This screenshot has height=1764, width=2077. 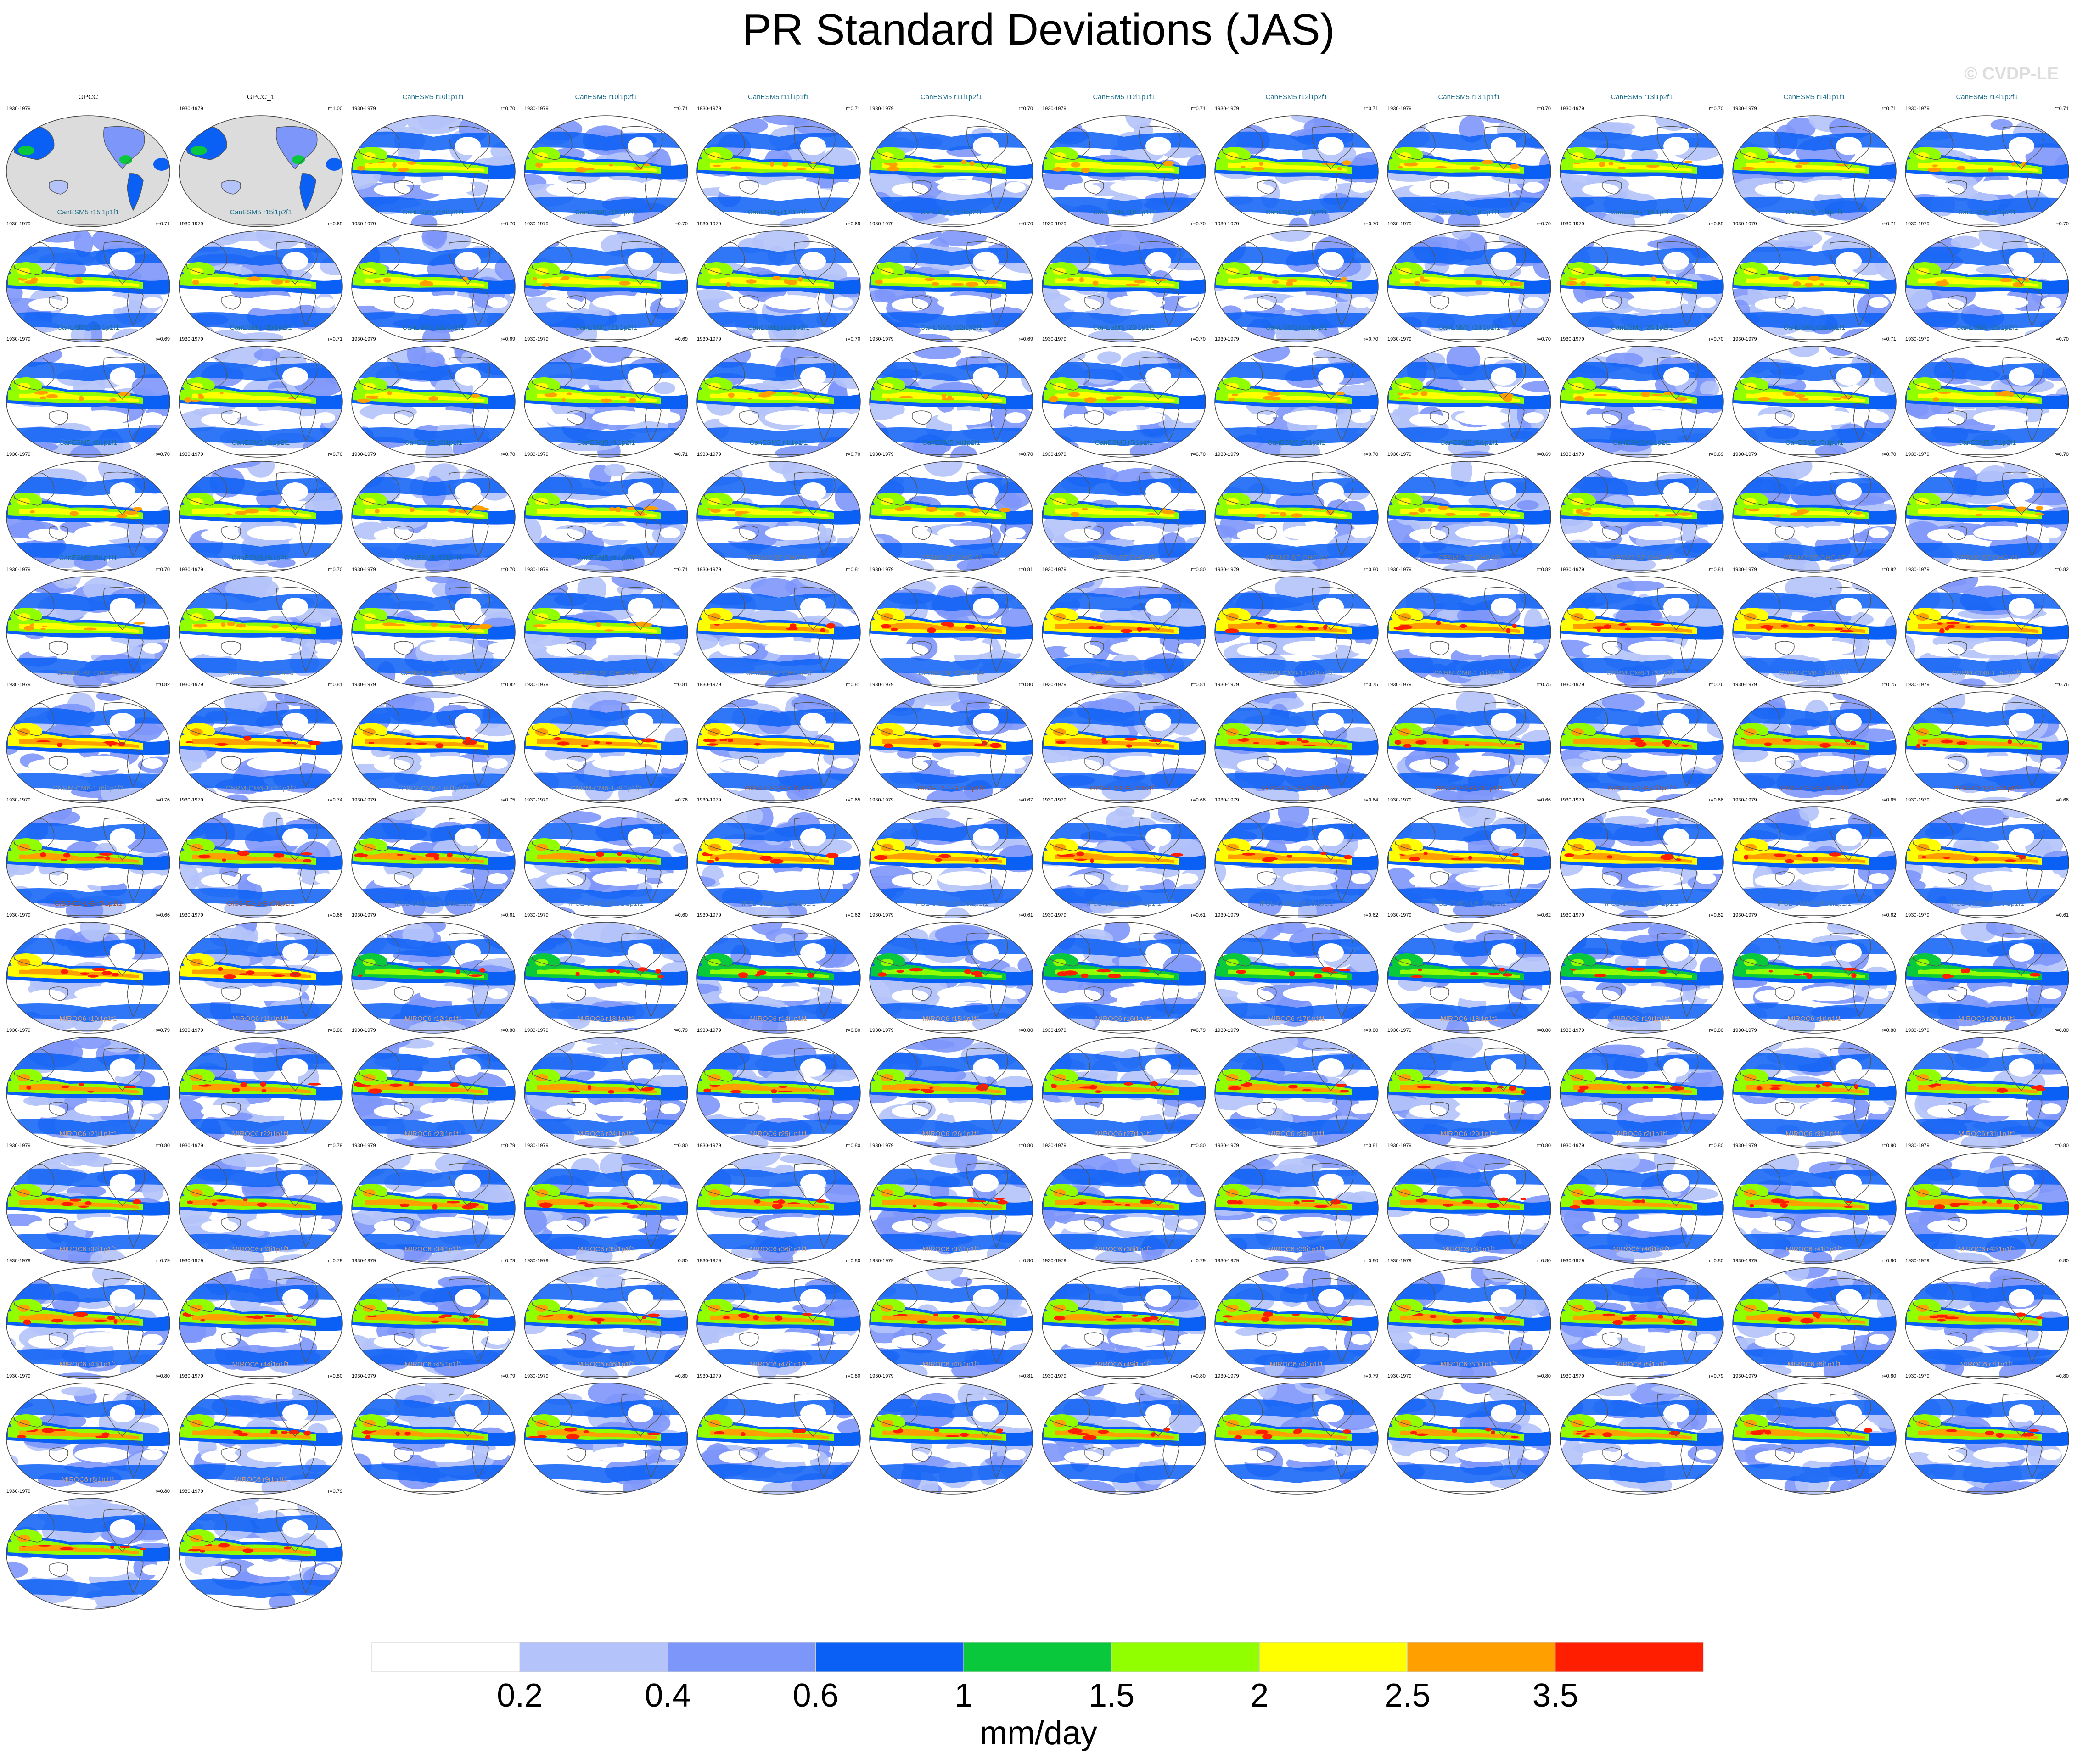 What do you see at coordinates (605, 1019) in the screenshot?
I see `panel-title: MIROC6 r13i1p1f1` at bounding box center [605, 1019].